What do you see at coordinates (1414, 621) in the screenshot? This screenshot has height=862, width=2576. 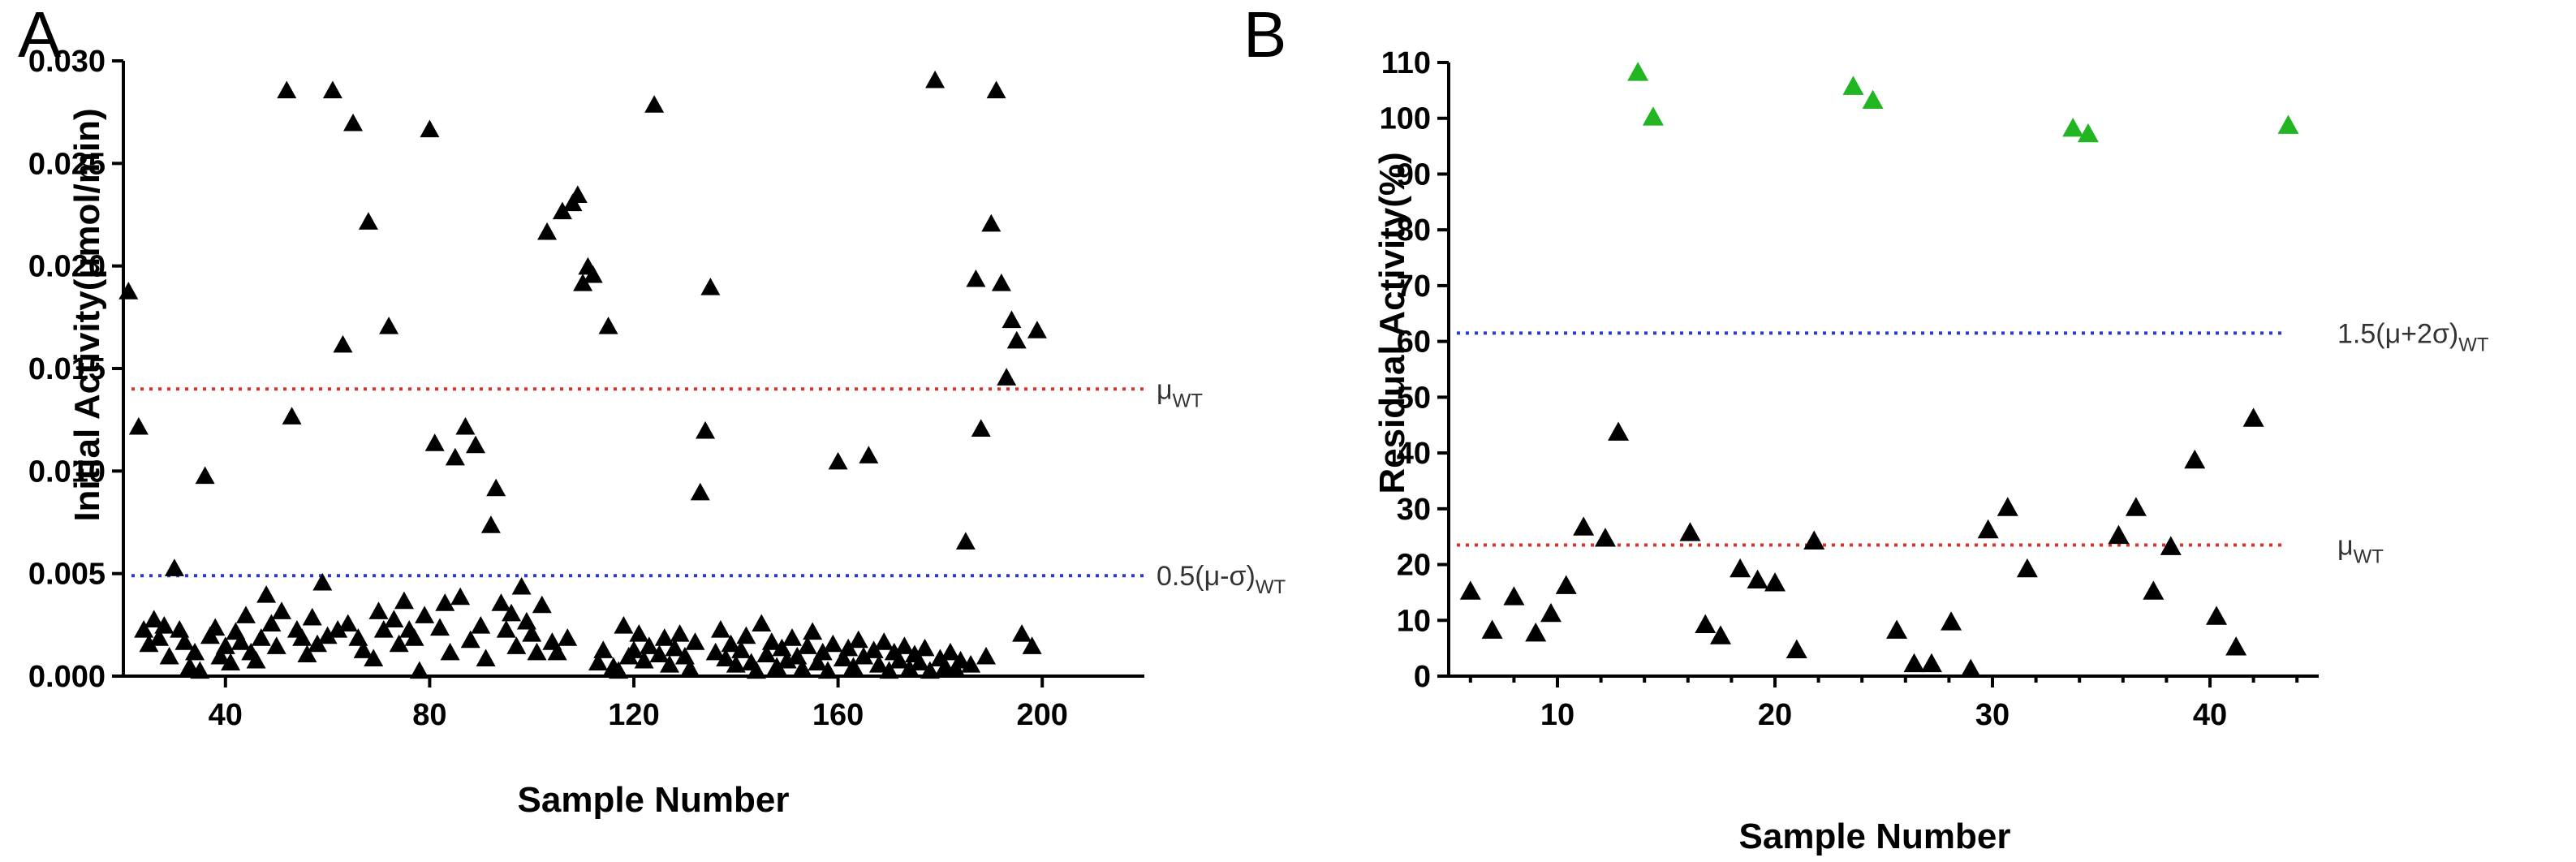 I see `y-tick-label: 10` at bounding box center [1414, 621].